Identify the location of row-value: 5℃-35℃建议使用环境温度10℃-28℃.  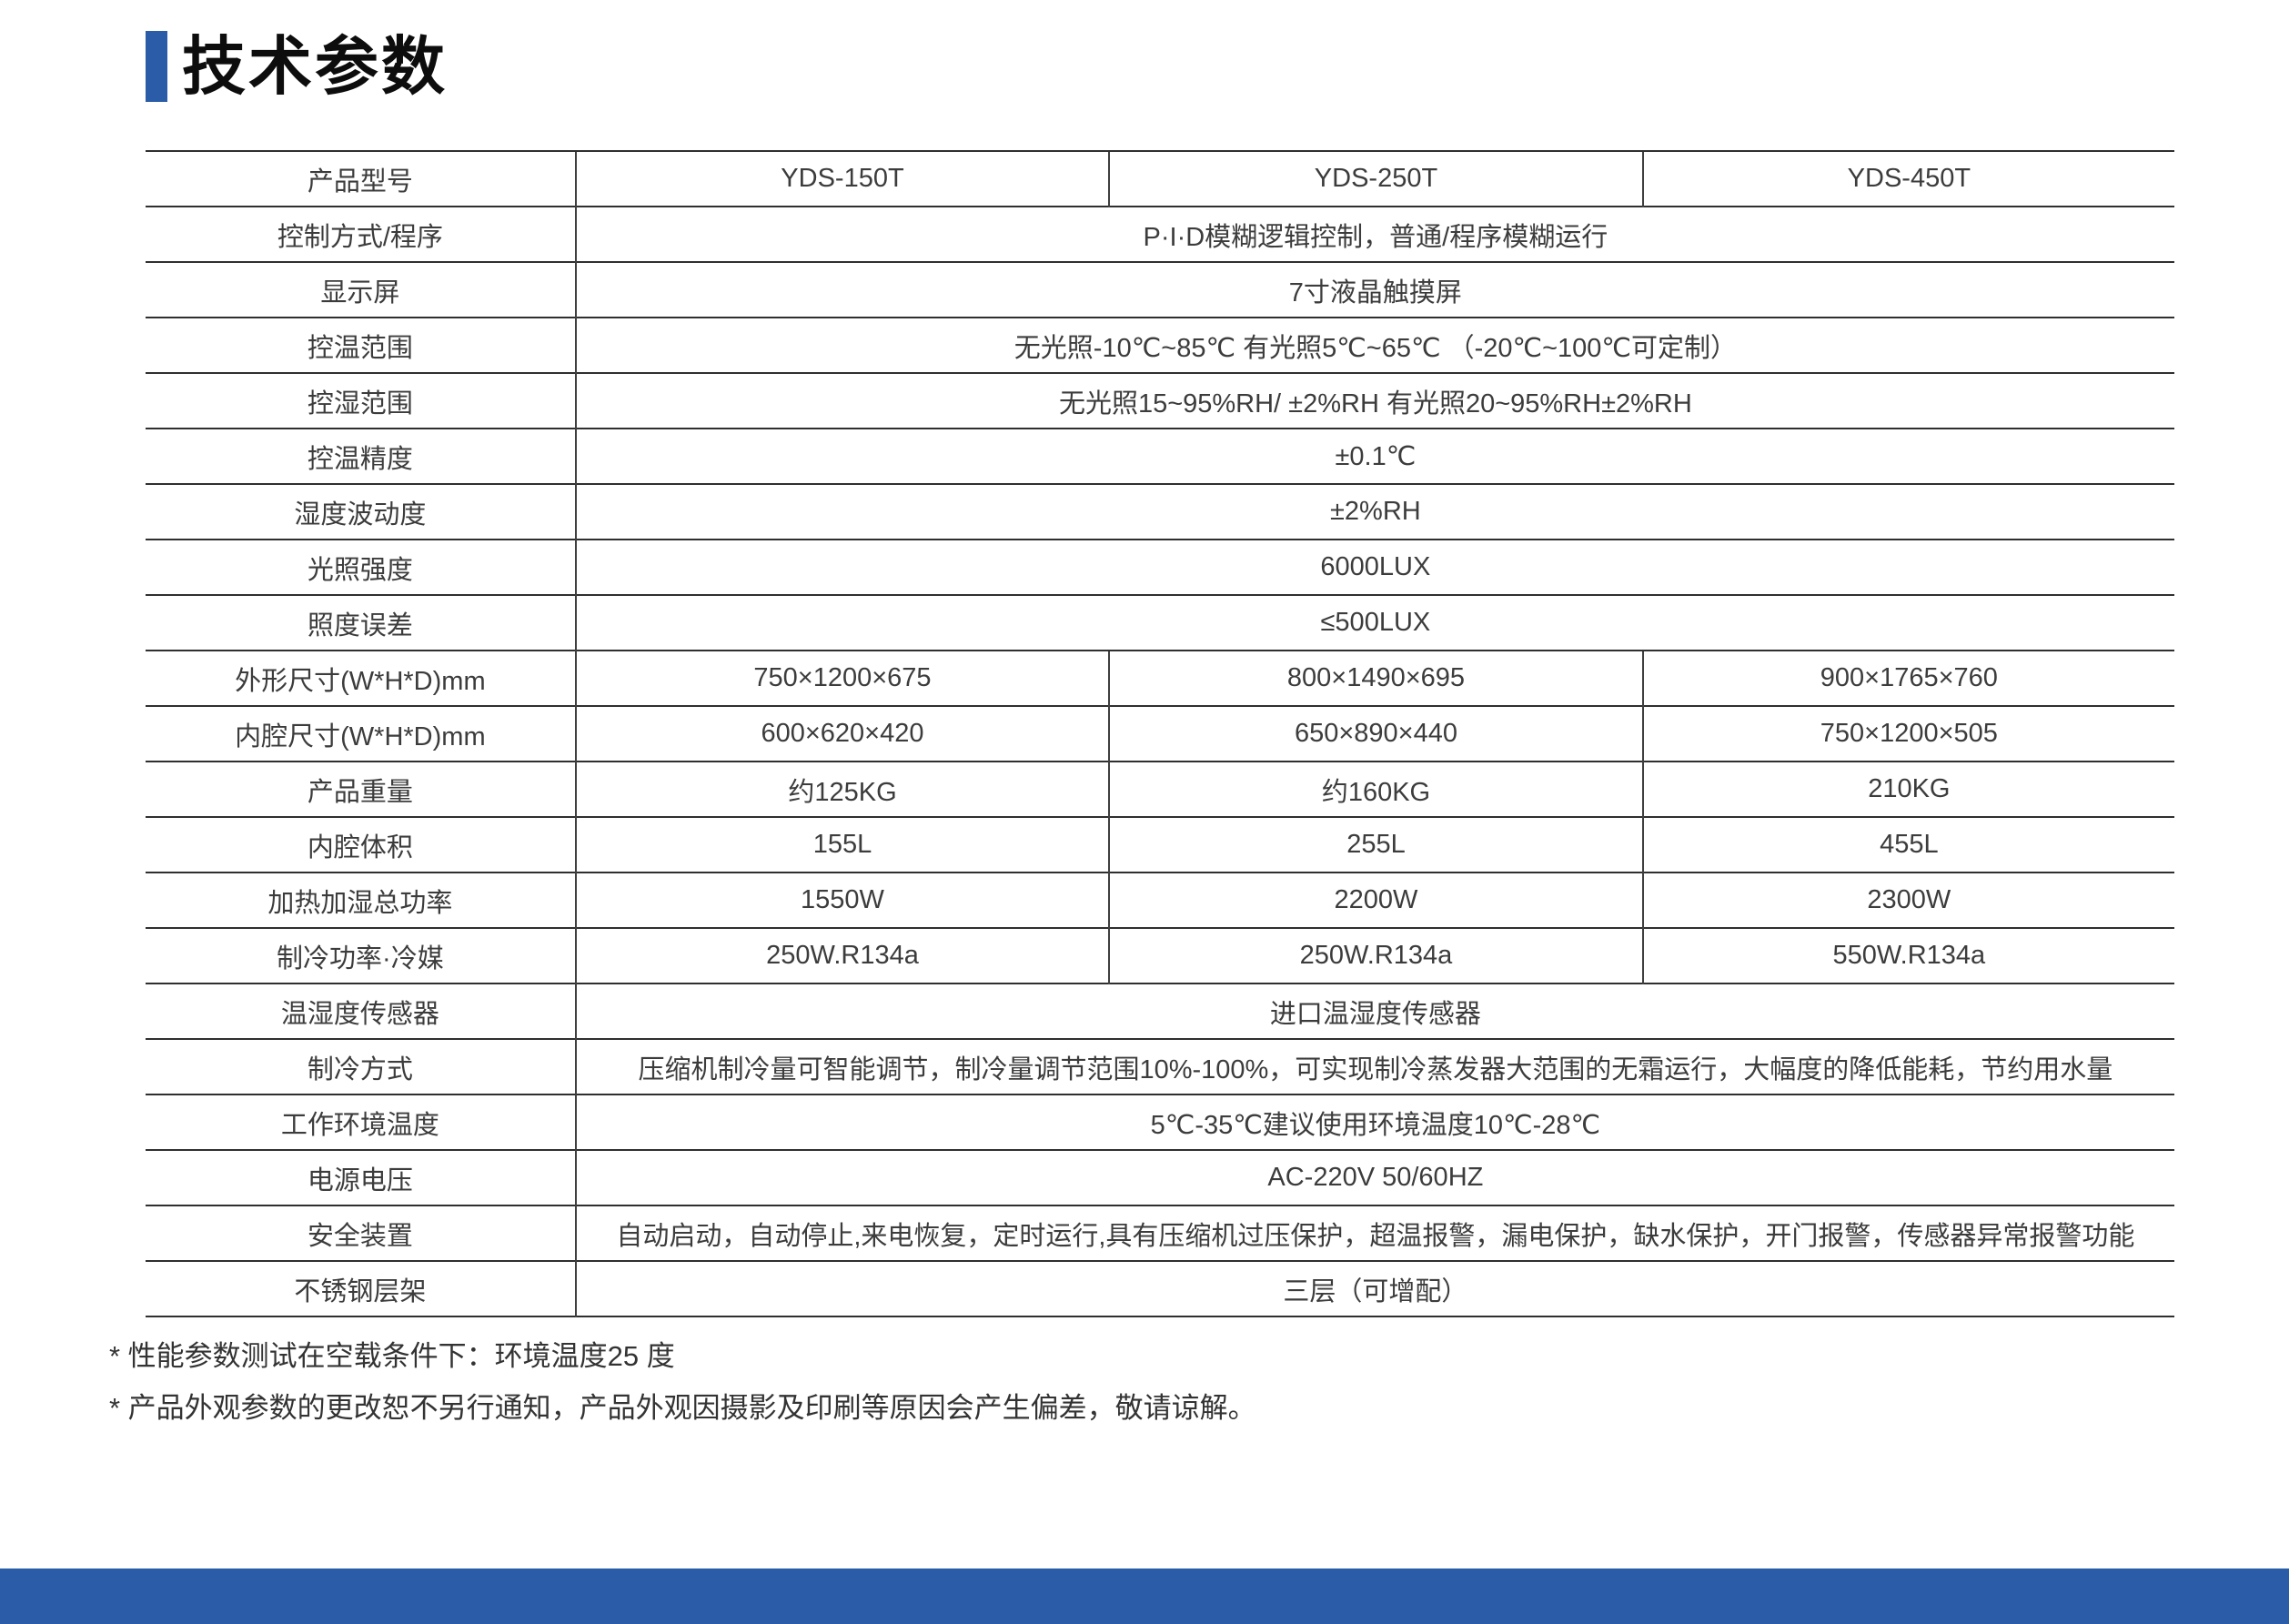
(1374, 1122).